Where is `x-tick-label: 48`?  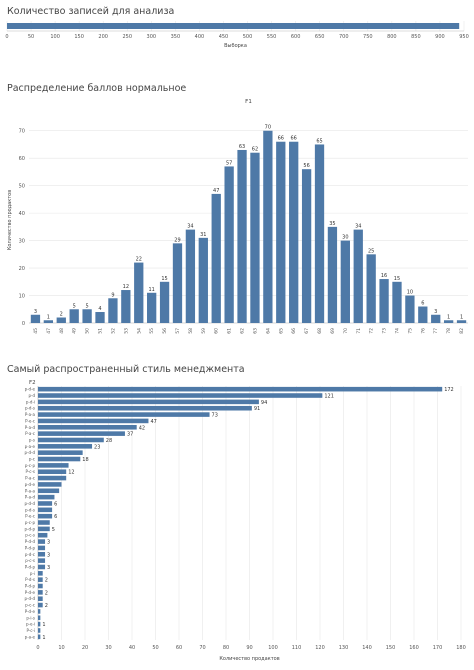 x-tick-label: 48 is located at coordinates (62, 331).